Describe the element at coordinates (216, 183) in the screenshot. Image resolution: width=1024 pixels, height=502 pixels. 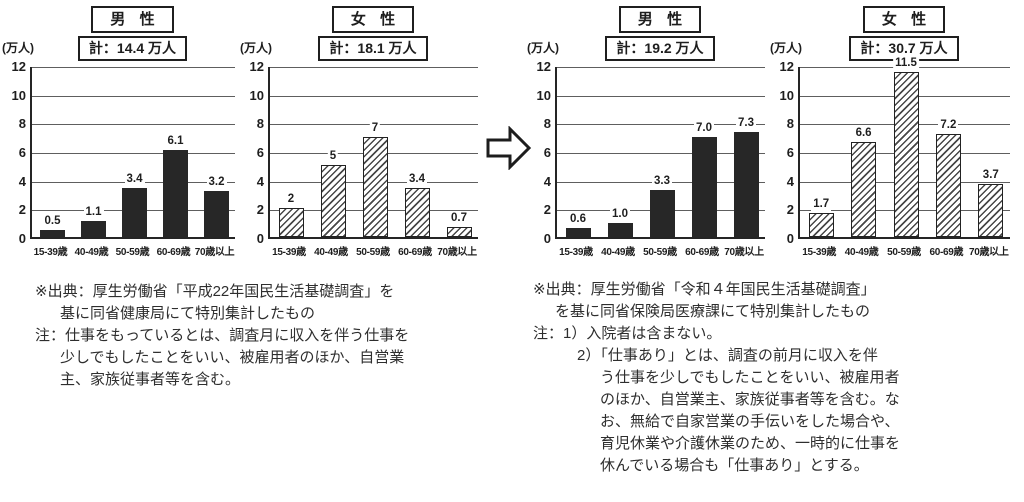
I see `bar-value-label: 3.2` at that location.